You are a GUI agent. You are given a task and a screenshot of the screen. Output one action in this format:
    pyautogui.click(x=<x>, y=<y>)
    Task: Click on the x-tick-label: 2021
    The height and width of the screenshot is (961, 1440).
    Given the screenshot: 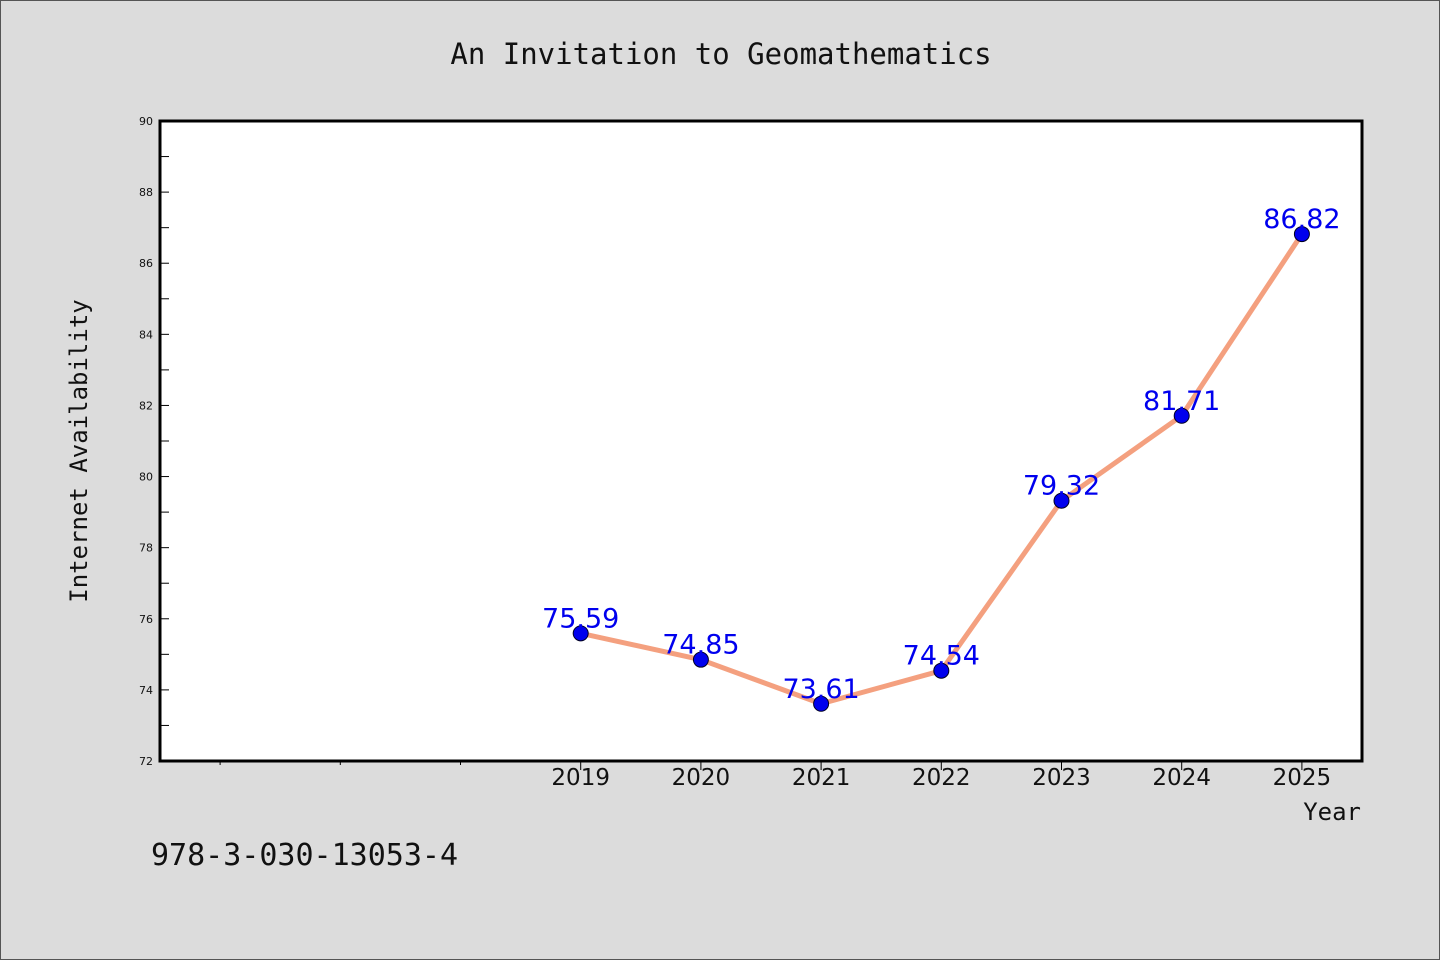 What is the action you would take?
    pyautogui.click(x=821, y=778)
    